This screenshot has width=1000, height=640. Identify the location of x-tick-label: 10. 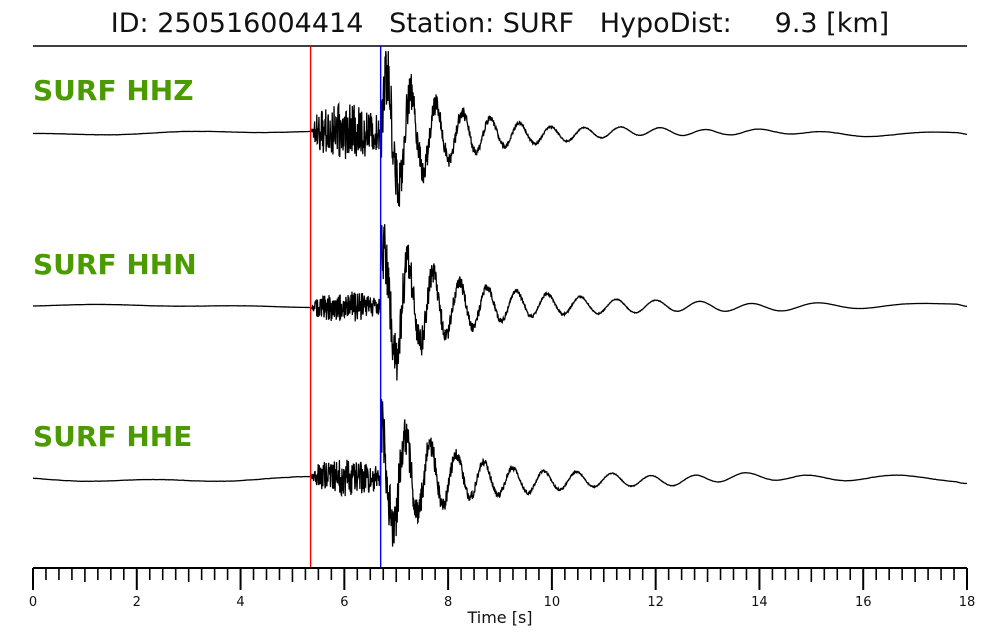
(552, 602).